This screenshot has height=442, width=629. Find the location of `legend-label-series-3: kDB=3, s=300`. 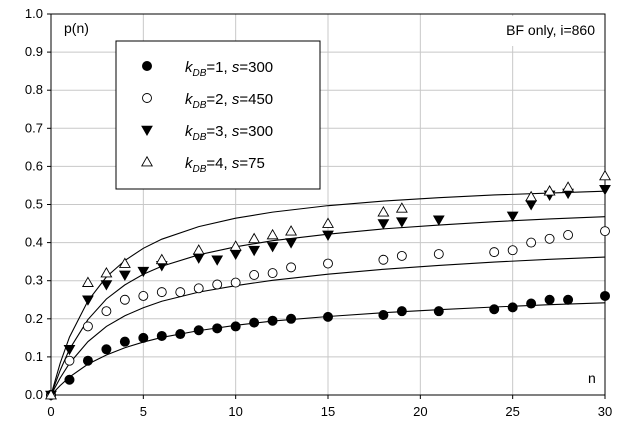

legend-label-series-3: kDB=3, s=300 is located at coordinates (229, 133).